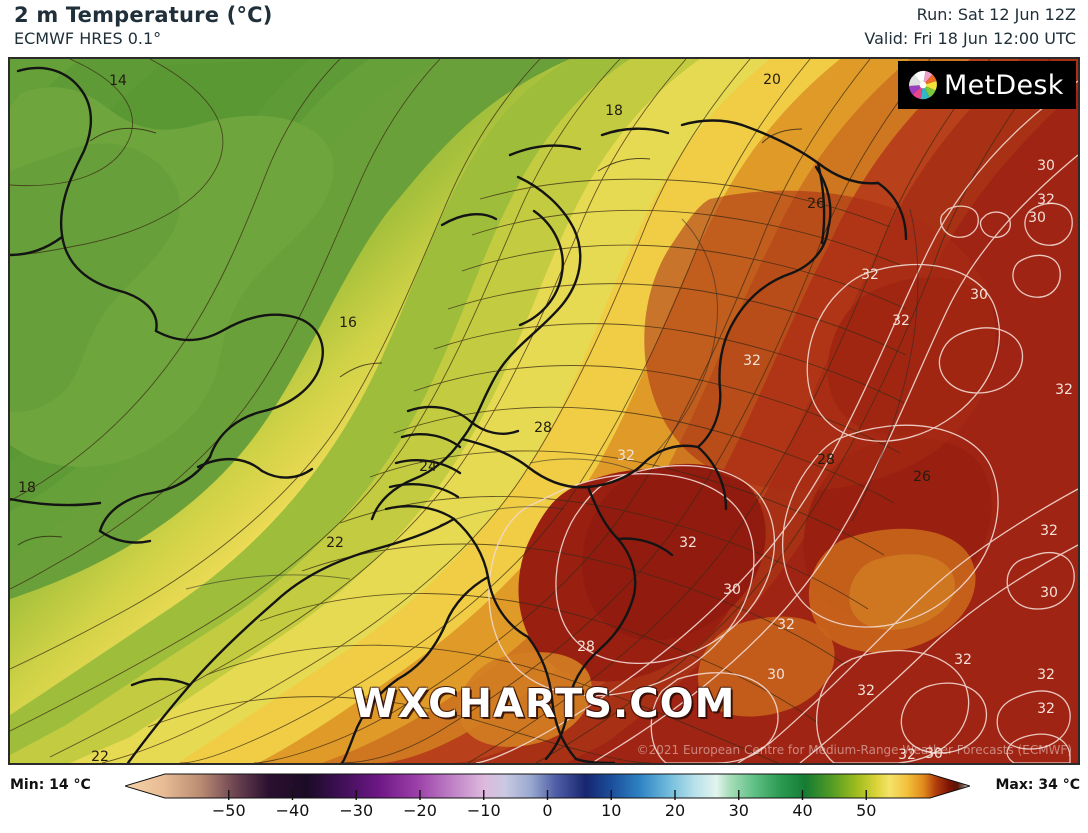 Image resolution: width=1088 pixels, height=833 pixels. What do you see at coordinates (996, 14) in the screenshot?
I see `run-time: Run: Sat 12 Jun 12Z` at bounding box center [996, 14].